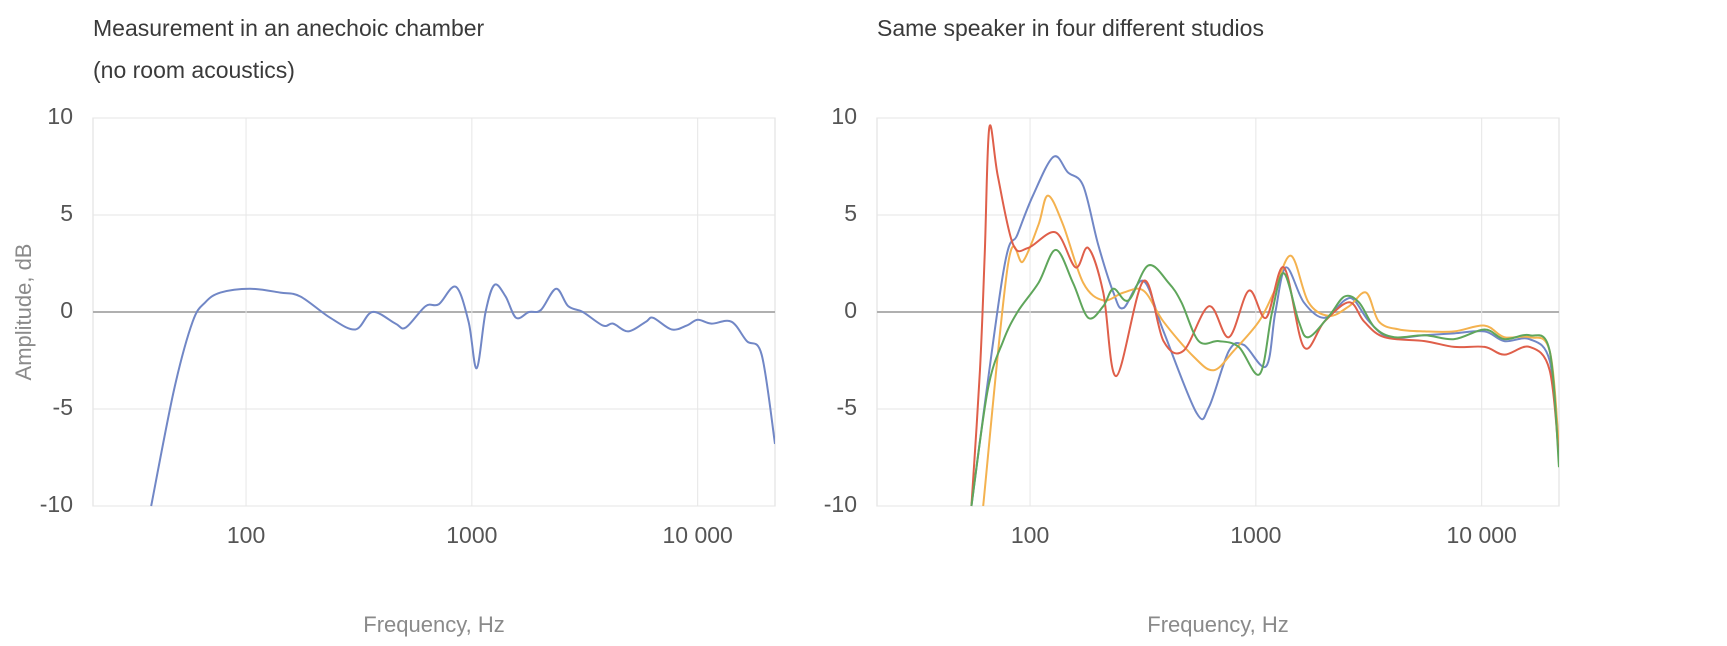 The height and width of the screenshot is (646, 1727). What do you see at coordinates (289, 28) in the screenshot?
I see `chart-title: Measurement in an anechoic chamber` at bounding box center [289, 28].